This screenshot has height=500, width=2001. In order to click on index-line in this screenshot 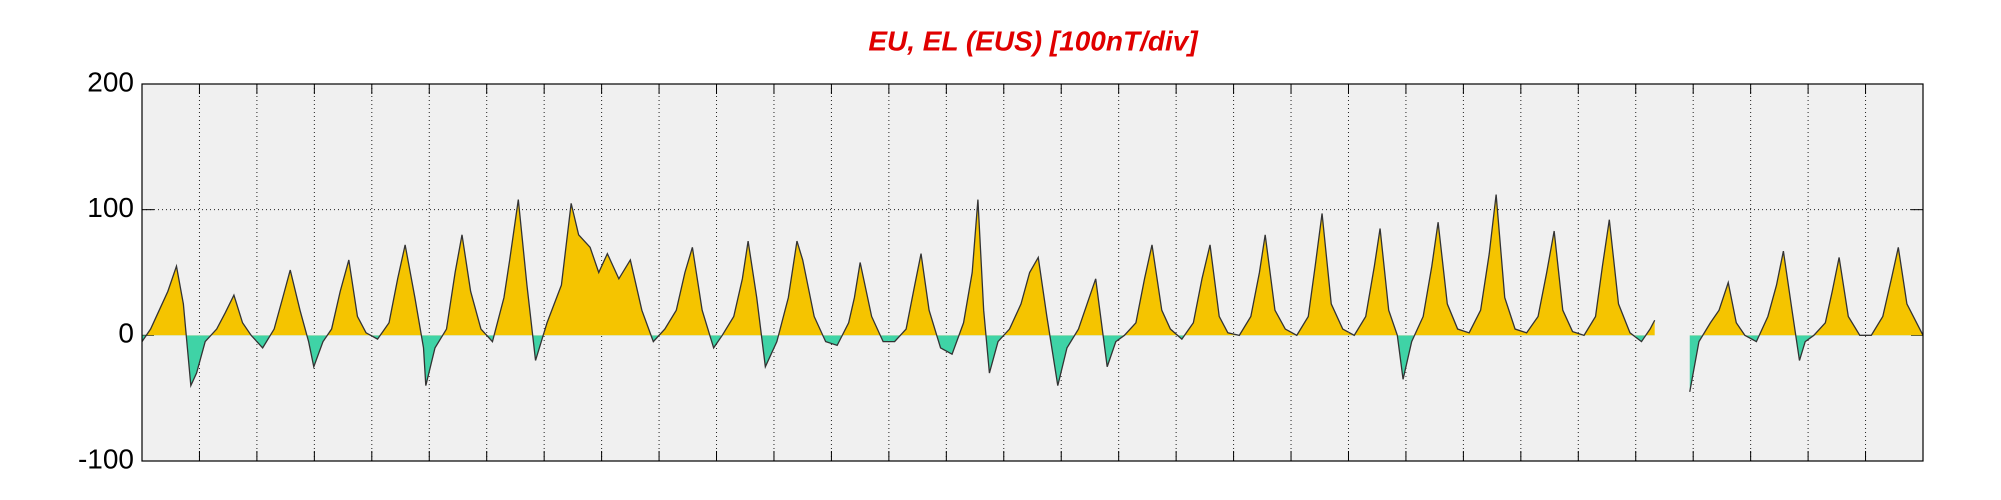, I will do `click(1806, 319)`.